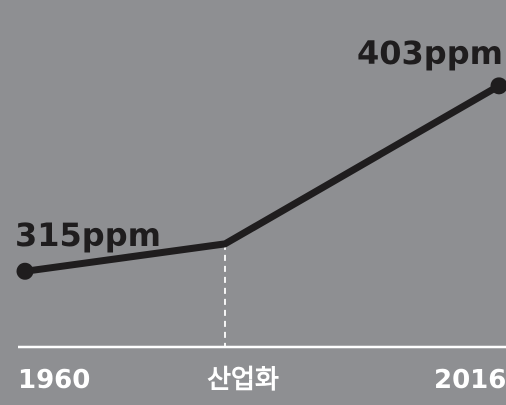 The height and width of the screenshot is (405, 506). I want to click on x-tick-label-0: 1960, so click(54, 380).